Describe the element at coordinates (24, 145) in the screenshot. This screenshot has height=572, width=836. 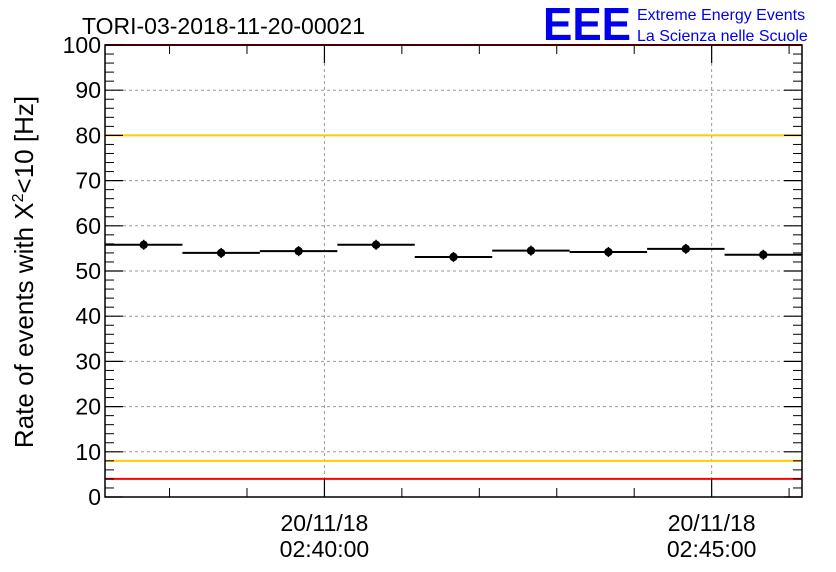
I see `y-axis-label-tail: <10 [Hz]` at that location.